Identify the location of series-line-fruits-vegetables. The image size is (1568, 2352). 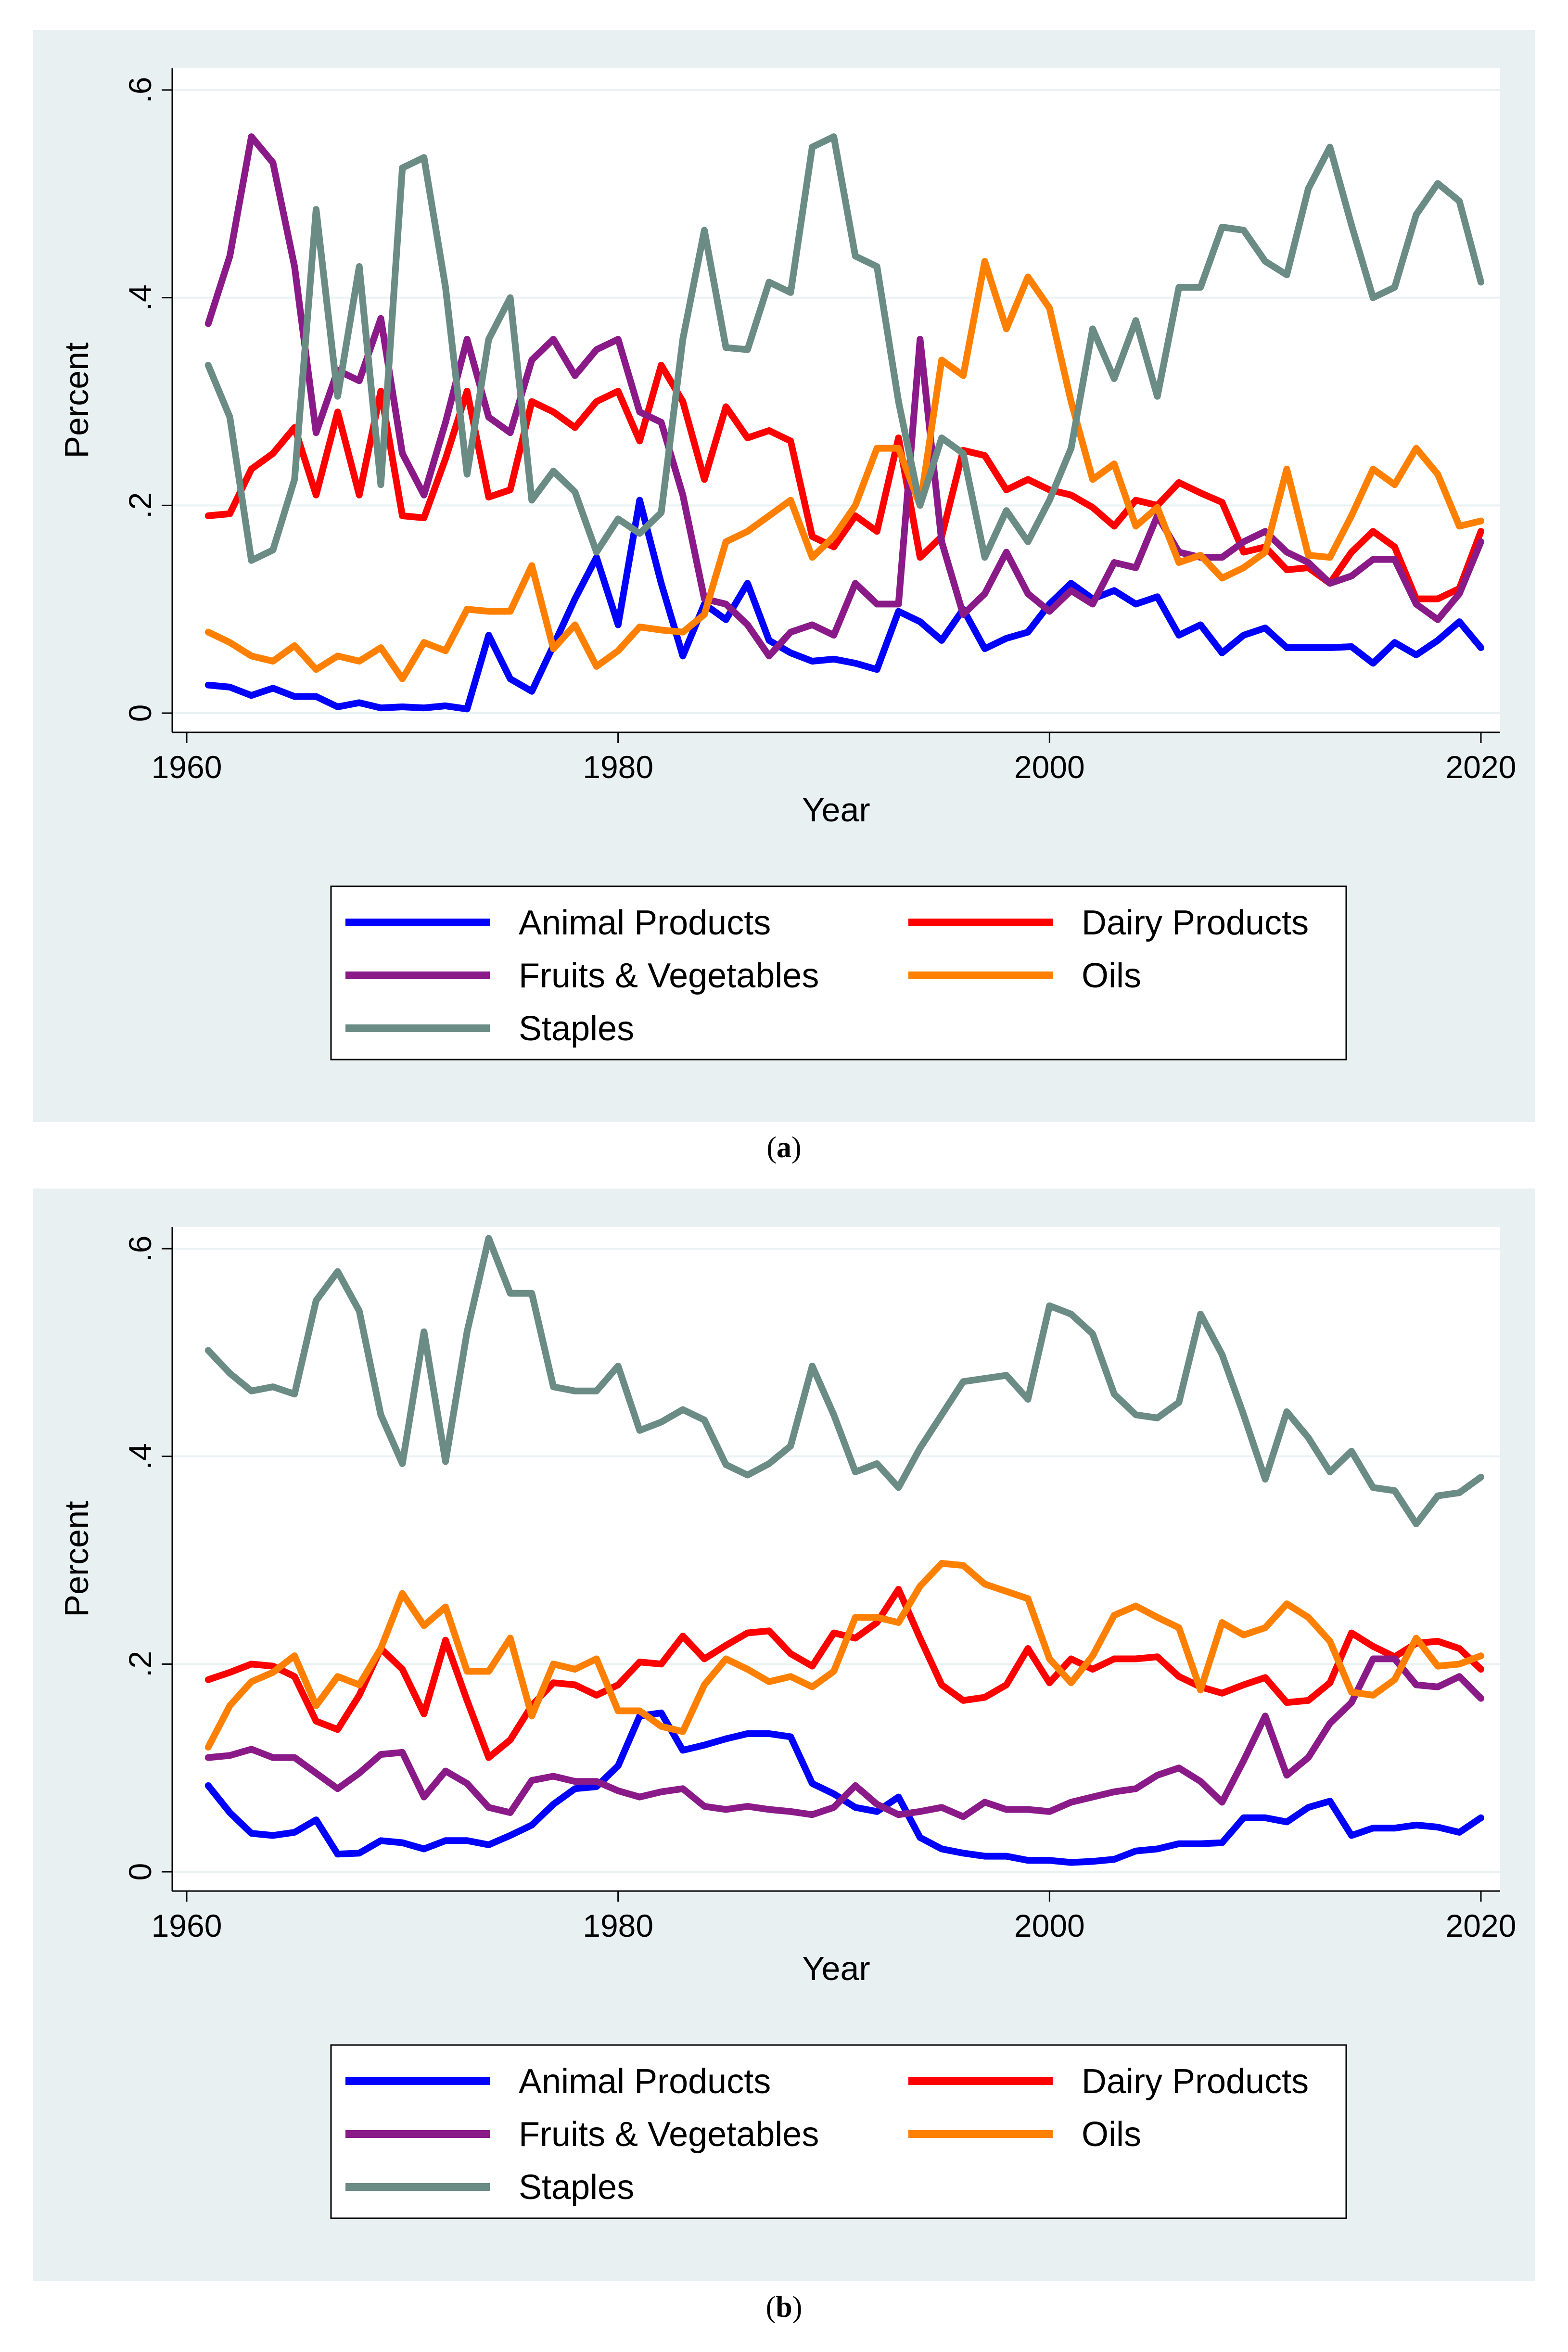
(844, 1737).